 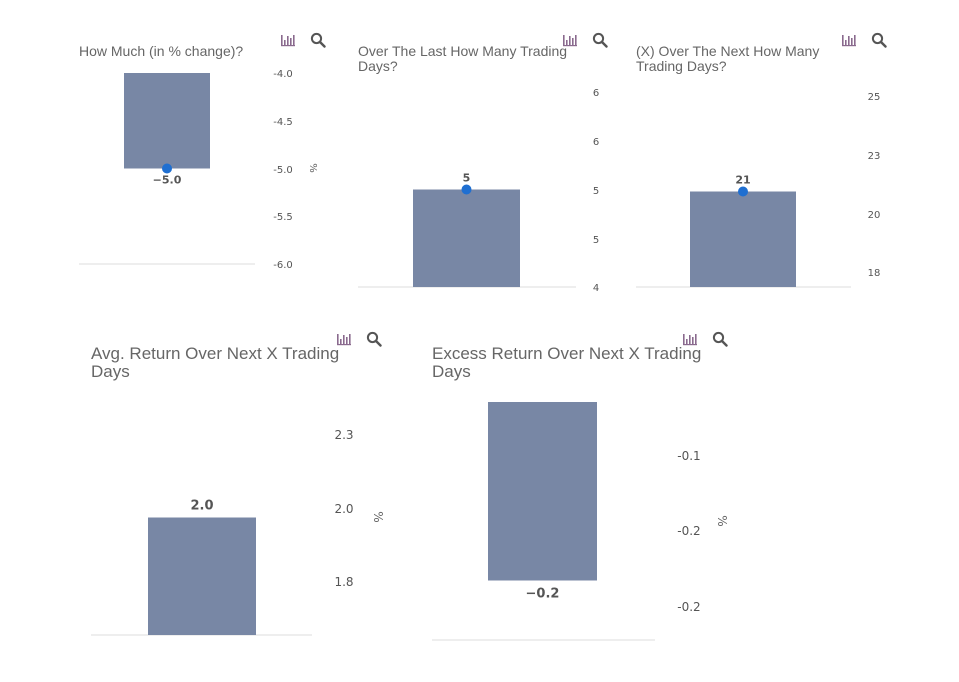 I want to click on y-tick-label: -0.1, so click(x=688, y=456).